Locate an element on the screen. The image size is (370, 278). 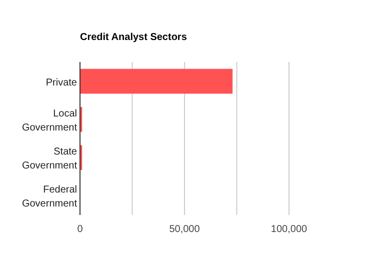
x-tick-label: 100,000 is located at coordinates (289, 230).